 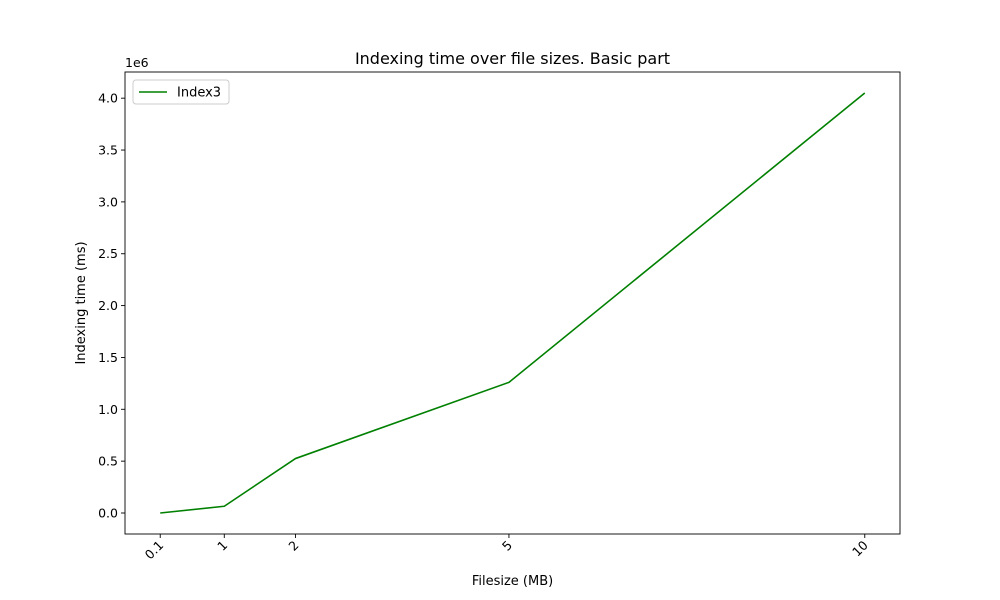 I want to click on y-tick-label: 2.0, so click(x=108, y=305).